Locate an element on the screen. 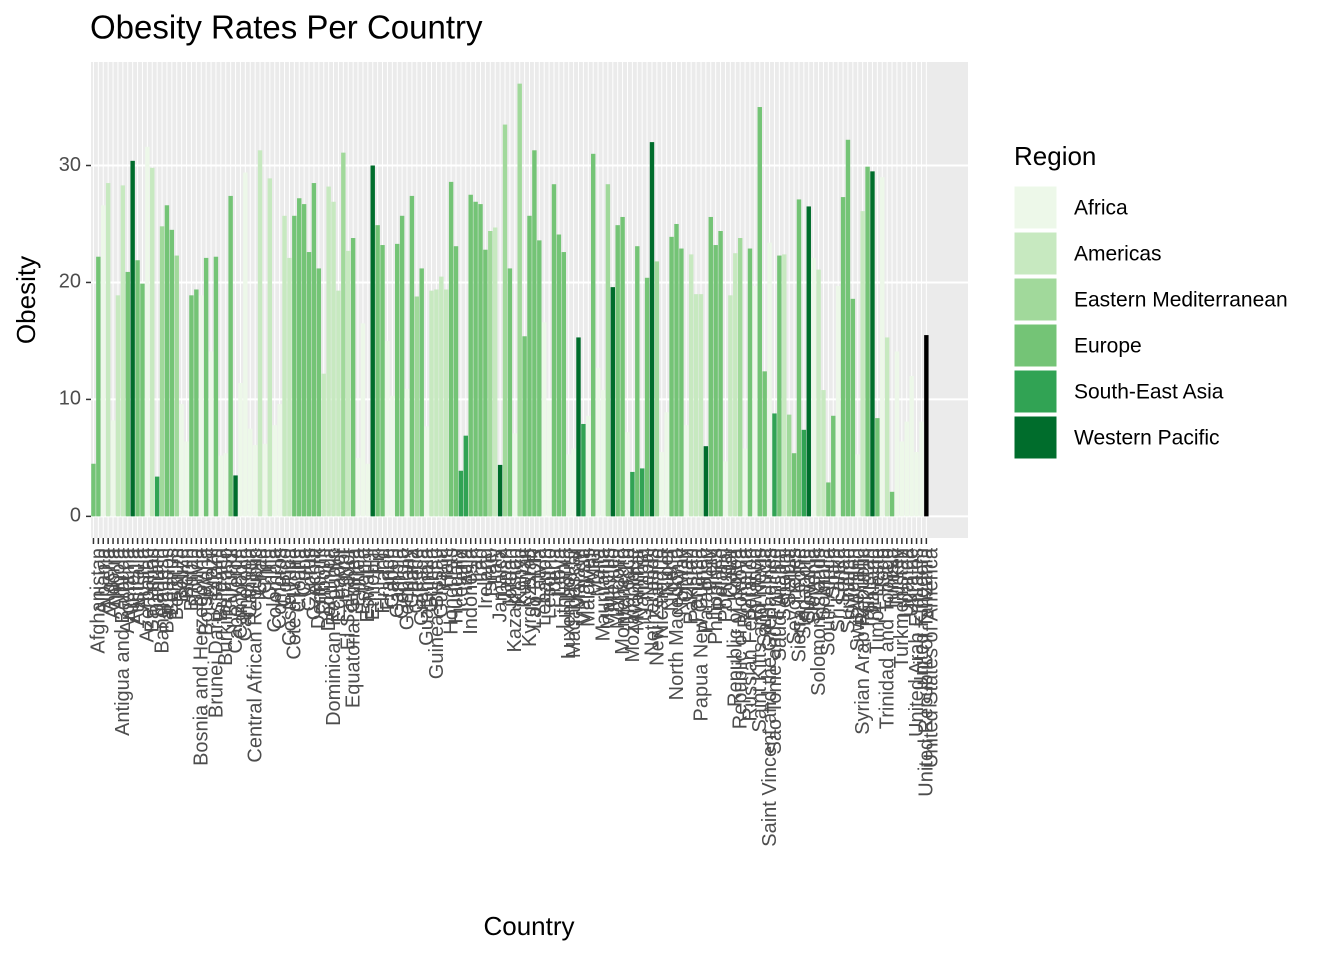 This screenshot has width=1344, height=960. x-tick-label: Italy is located at coordinates (496, 566).